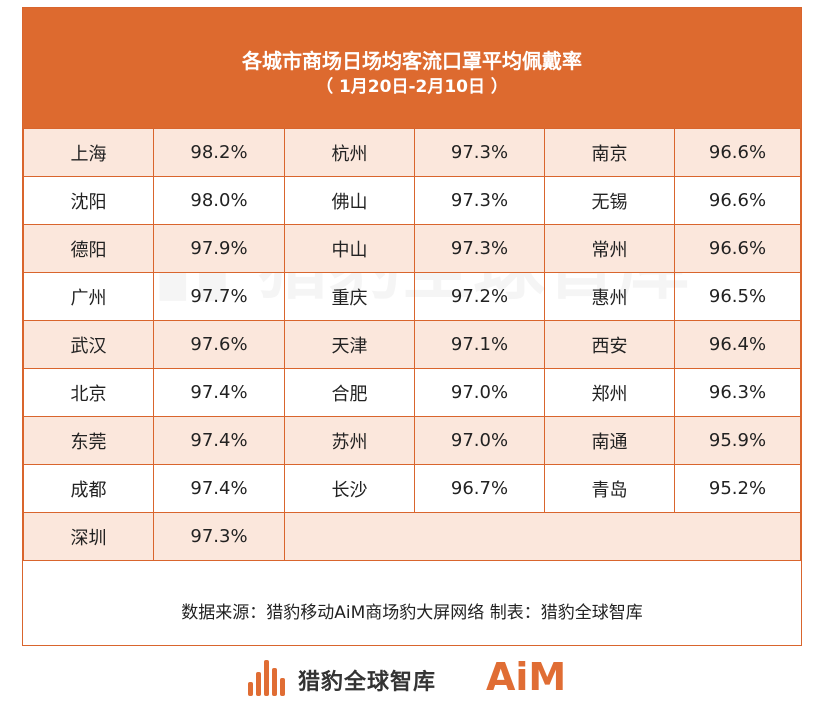 Image resolution: width=825 pixels, height=714 pixels. Describe the element at coordinates (88, 248) in the screenshot. I see `city-cell: 德阳` at that location.